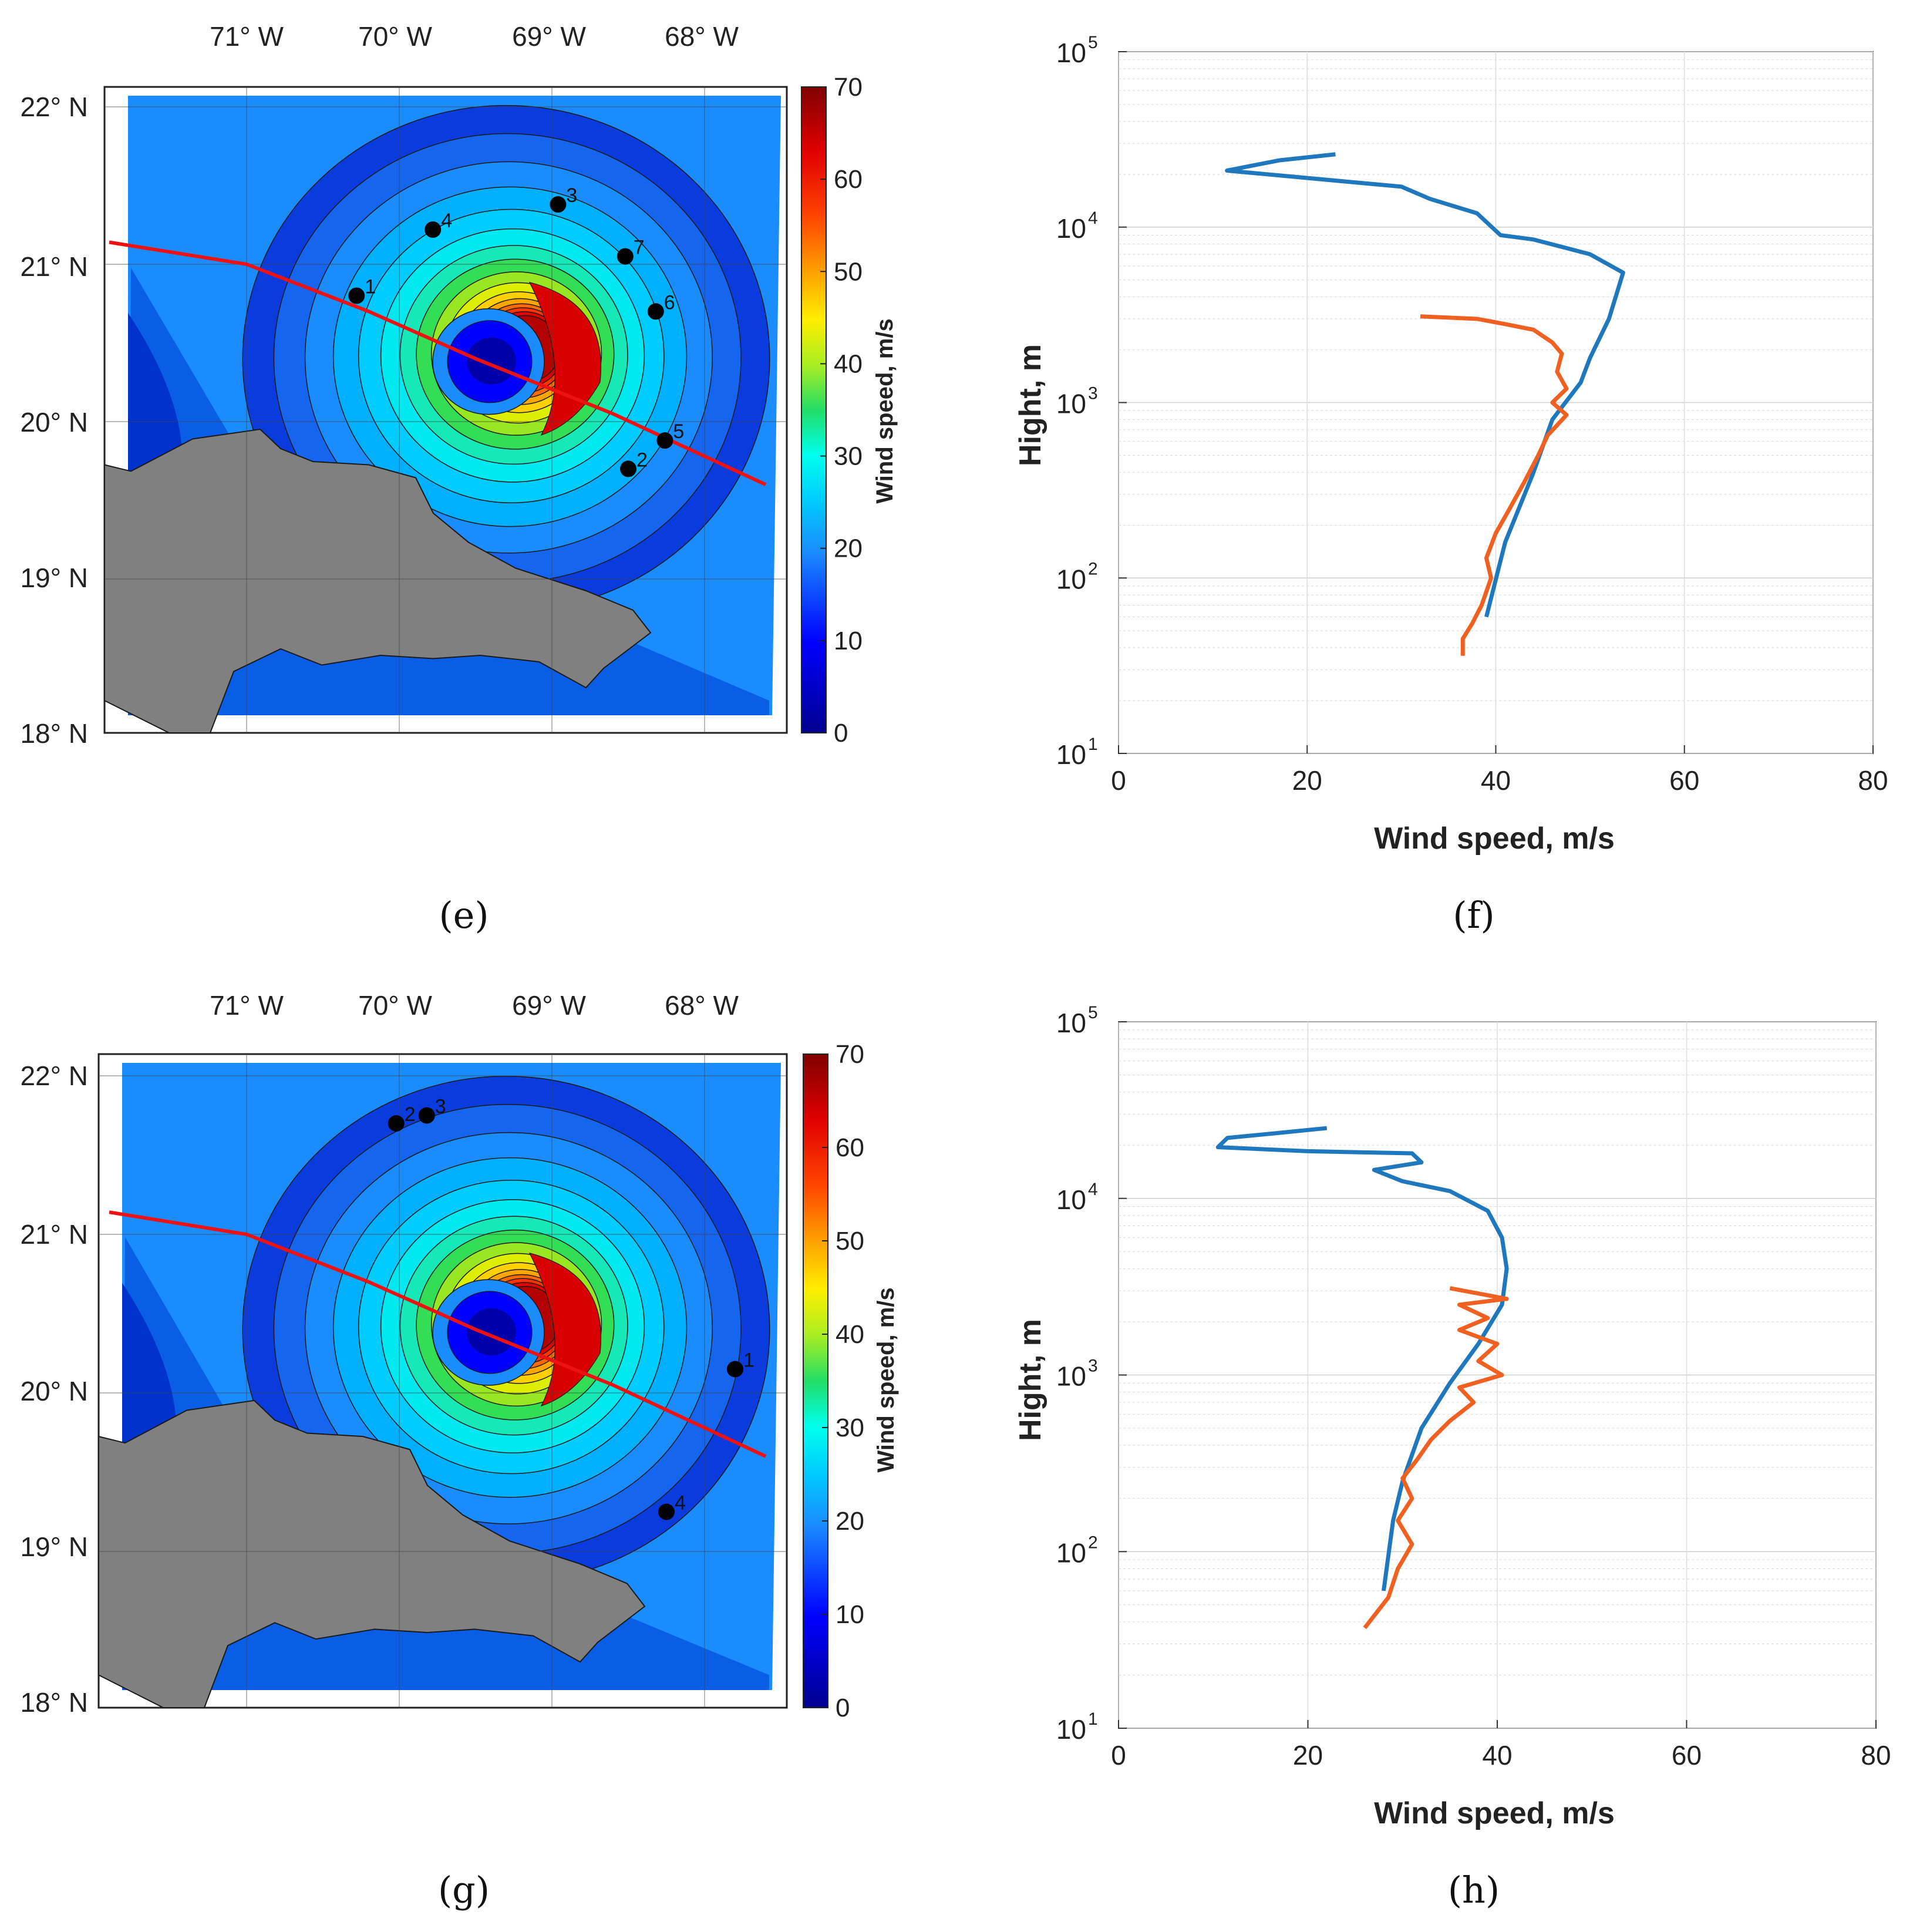 This screenshot has width=1920, height=1932. What do you see at coordinates (395, 36) in the screenshot?
I see `e-lon-tick-70: 70° W` at bounding box center [395, 36].